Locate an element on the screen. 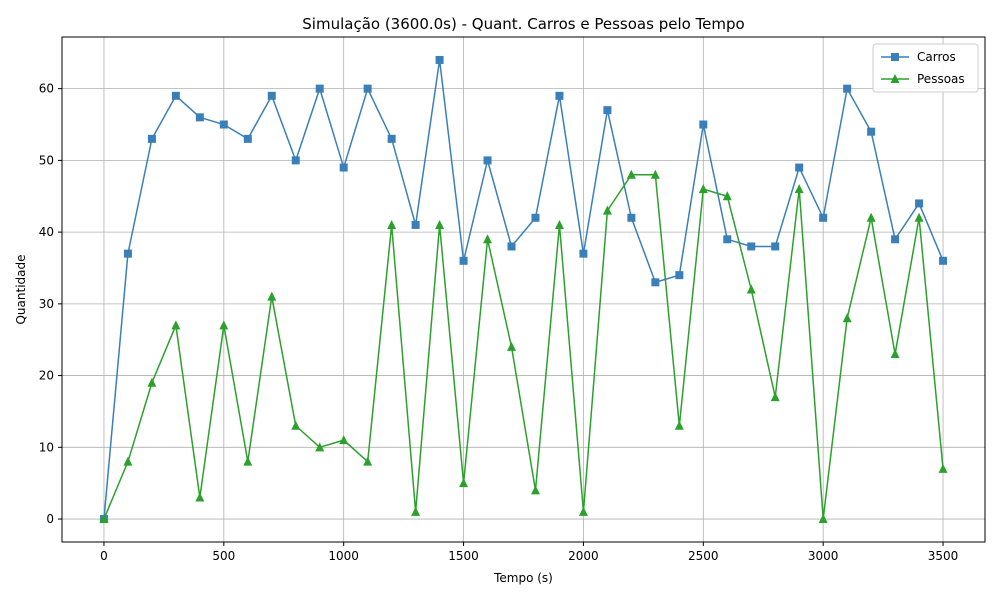 The image size is (1000, 600). x-tick-label: 2500 is located at coordinates (703, 556).